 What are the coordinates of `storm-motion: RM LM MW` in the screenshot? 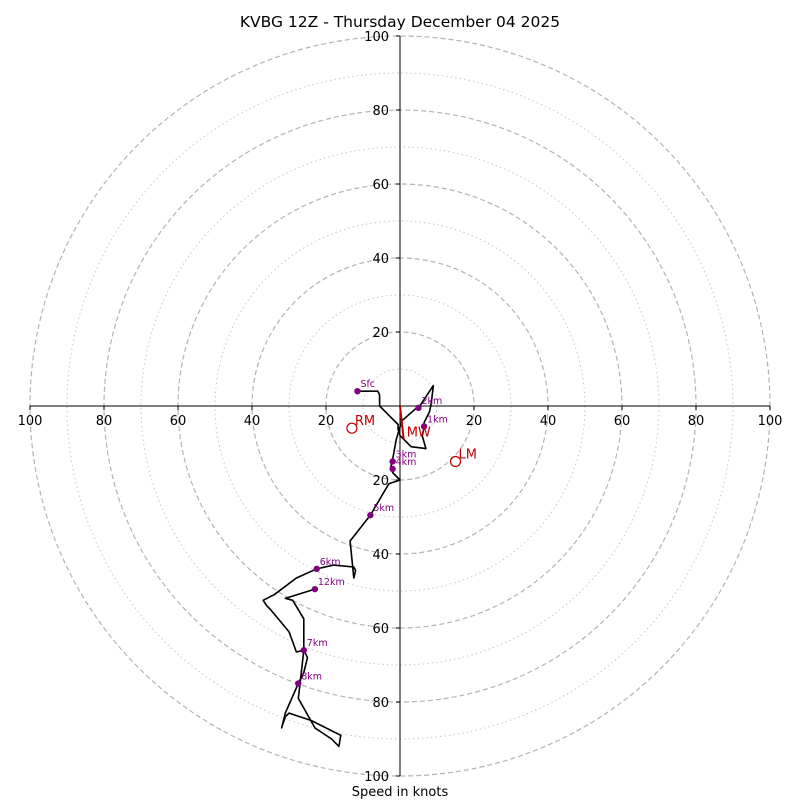 It's located at (411, 436).